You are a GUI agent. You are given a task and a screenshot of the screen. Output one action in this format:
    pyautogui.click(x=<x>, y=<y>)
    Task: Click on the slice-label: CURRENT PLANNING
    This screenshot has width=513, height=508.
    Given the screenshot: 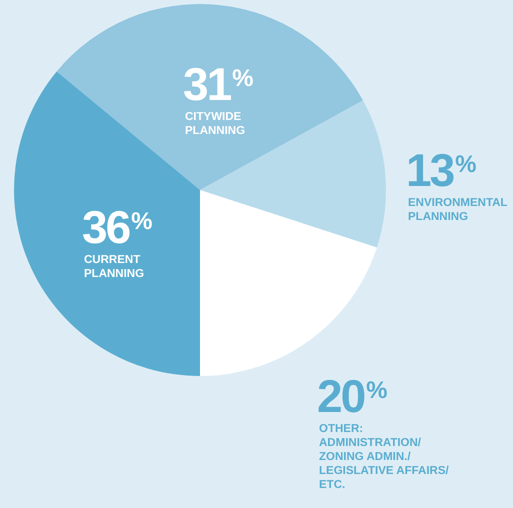 What is the action you would take?
    pyautogui.click(x=114, y=267)
    